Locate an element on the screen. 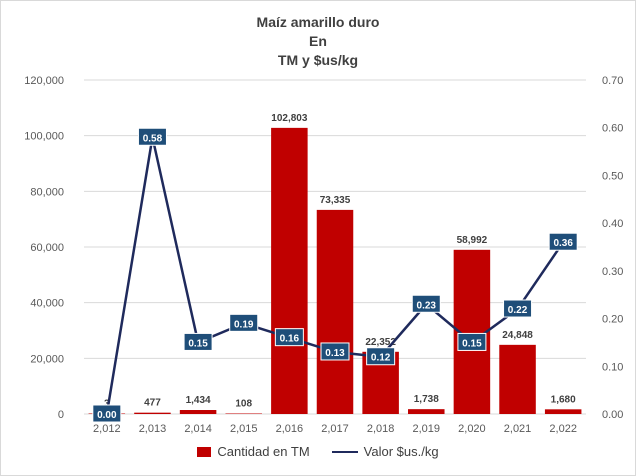 This screenshot has width=636, height=476. legend-label-cantidad: Cantidad en TM is located at coordinates (263, 451).